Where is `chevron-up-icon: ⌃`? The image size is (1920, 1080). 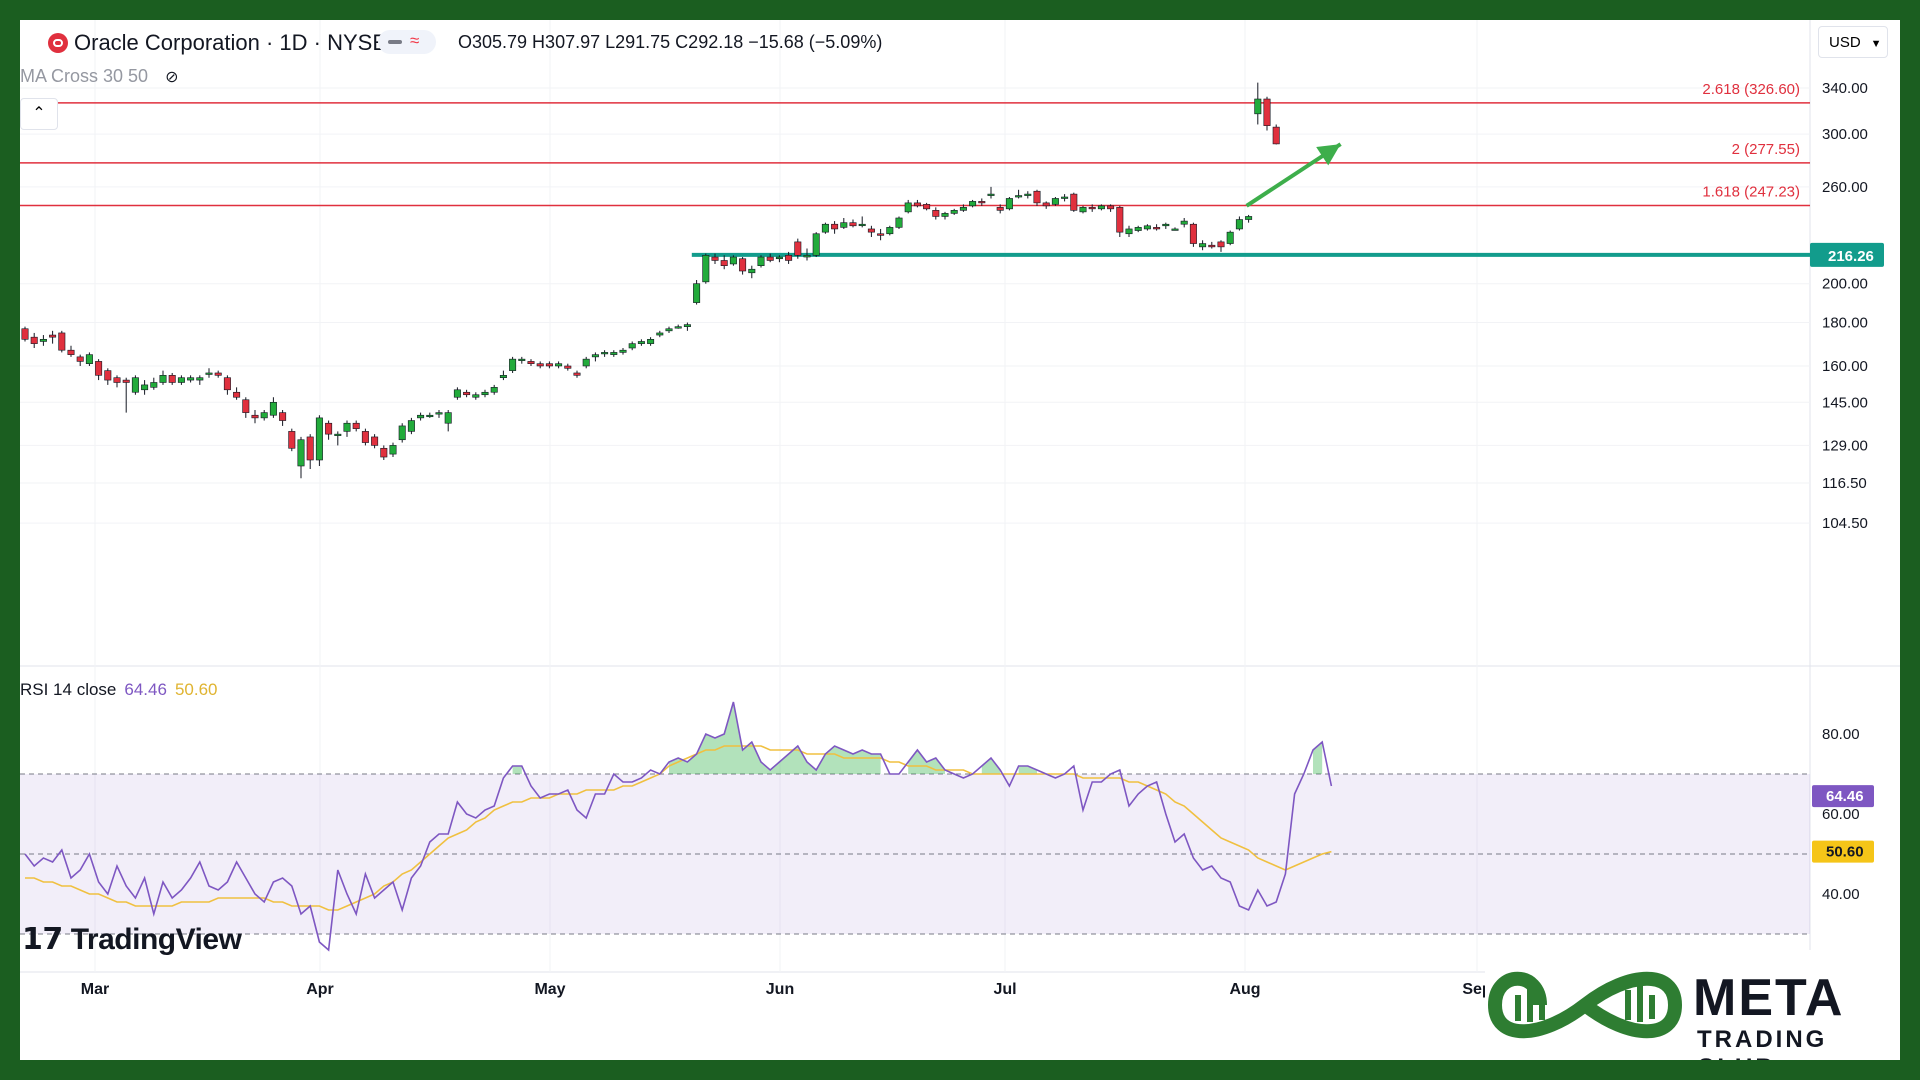
chevron-up-icon: ⌃ is located at coordinates (39, 113).